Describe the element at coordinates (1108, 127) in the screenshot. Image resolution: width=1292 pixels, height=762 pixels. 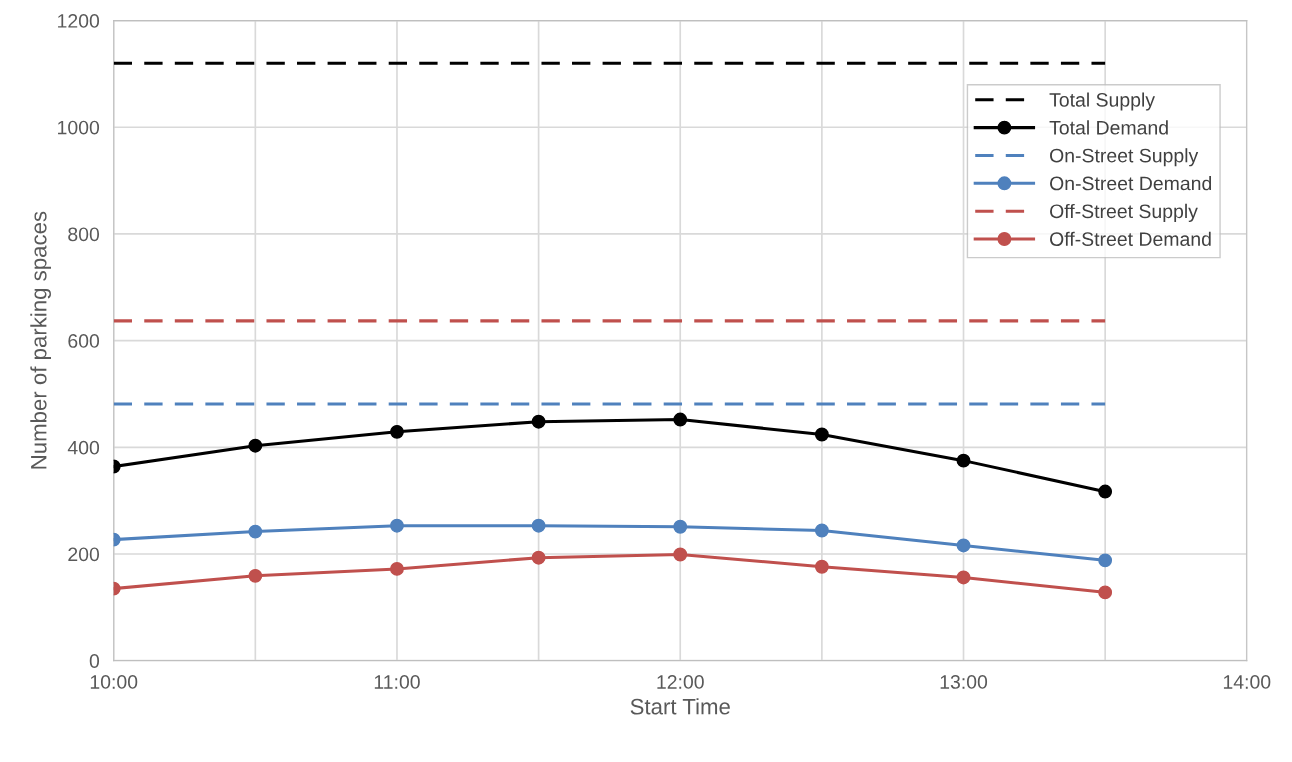
I see `legend-label: Total Demand` at that location.